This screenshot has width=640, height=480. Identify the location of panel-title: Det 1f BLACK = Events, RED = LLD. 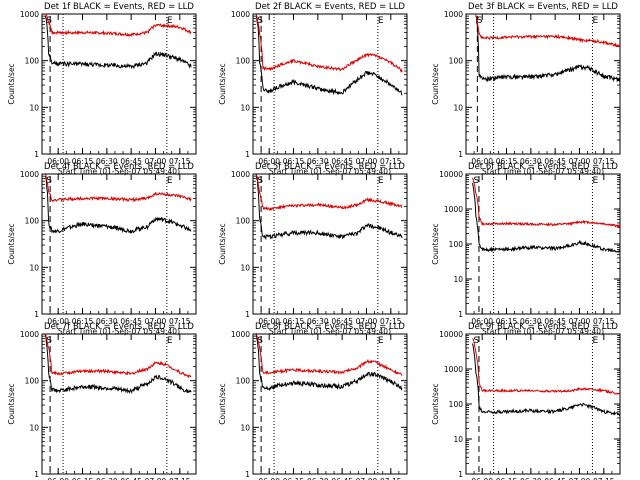
(119, 7).